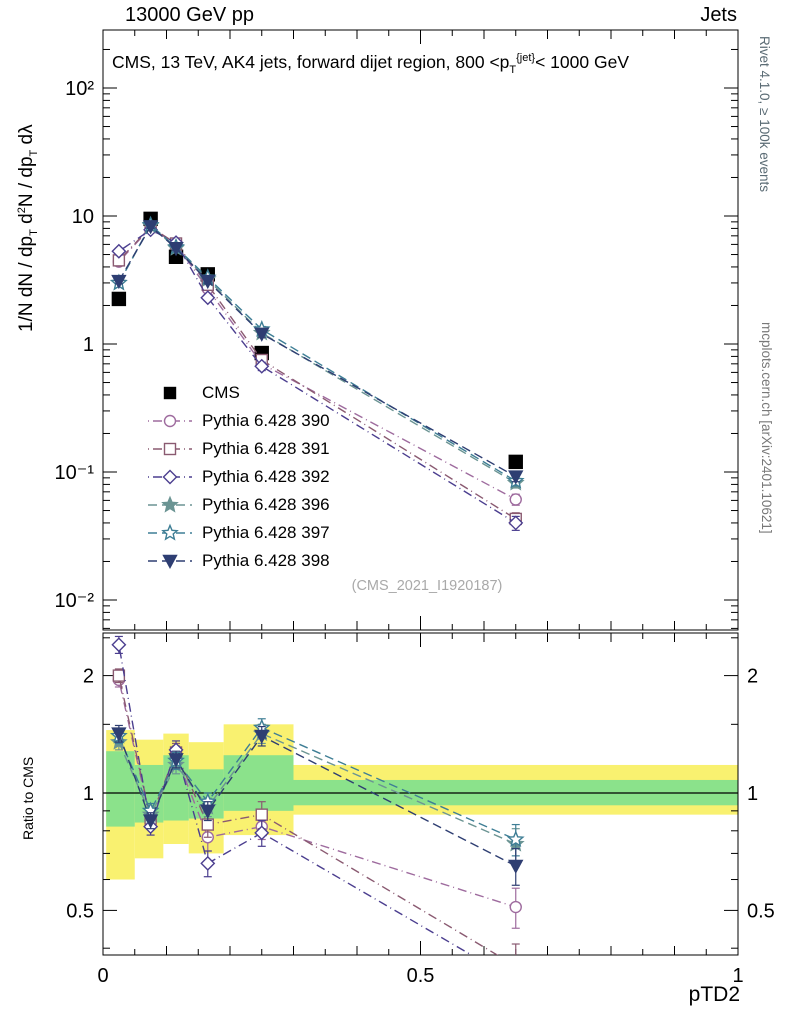 This screenshot has width=786, height=1024. I want to click on legend-item: Pythia 6.428 392, so click(238, 477).